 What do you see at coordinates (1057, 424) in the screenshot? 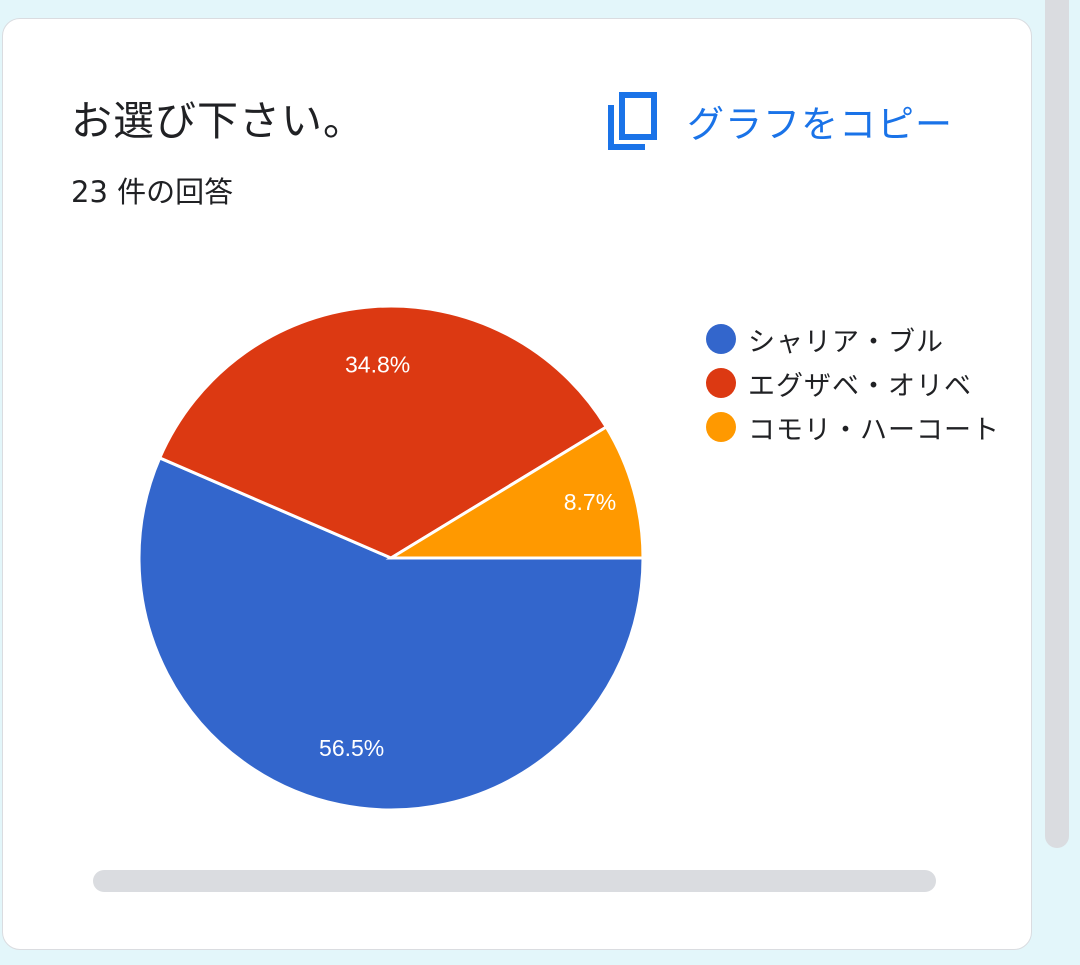
I see `vertical-scrollbar` at bounding box center [1057, 424].